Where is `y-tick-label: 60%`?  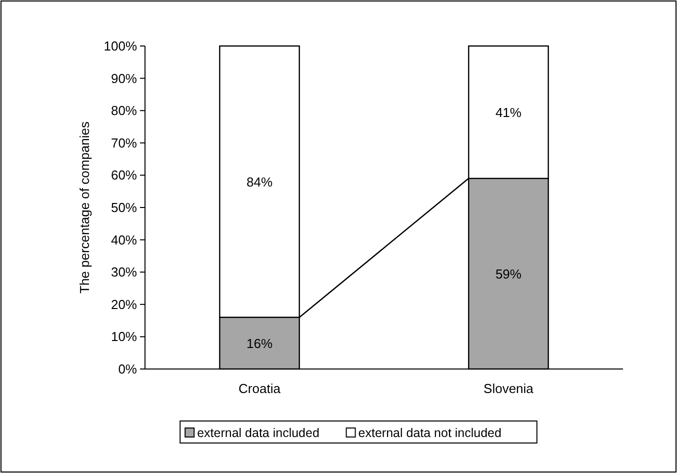 y-tick-label: 60% is located at coordinates (124, 175).